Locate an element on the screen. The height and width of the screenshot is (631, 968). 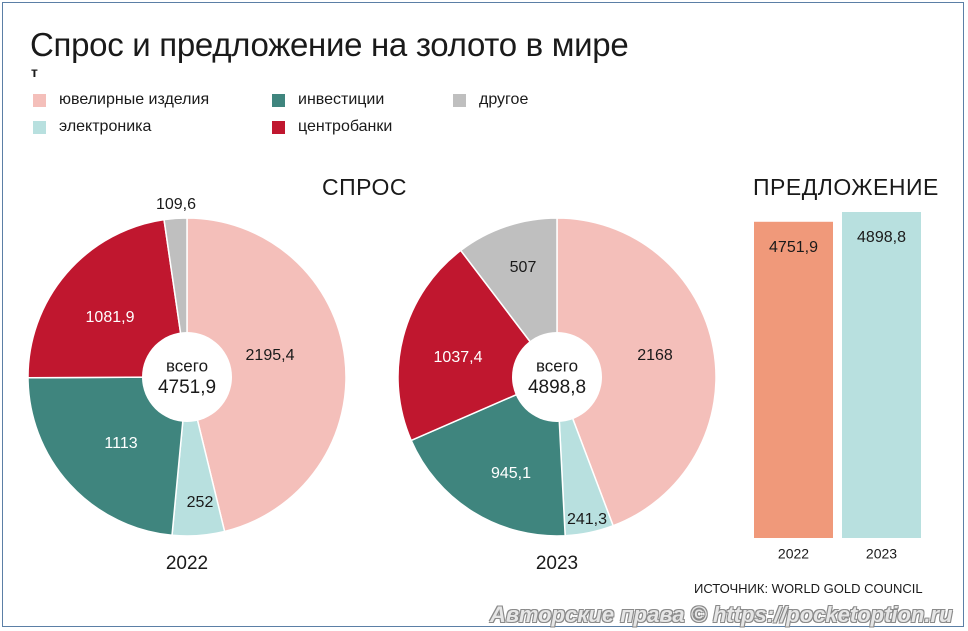
pie-2023-center-caption: всего is located at coordinates (557, 365).